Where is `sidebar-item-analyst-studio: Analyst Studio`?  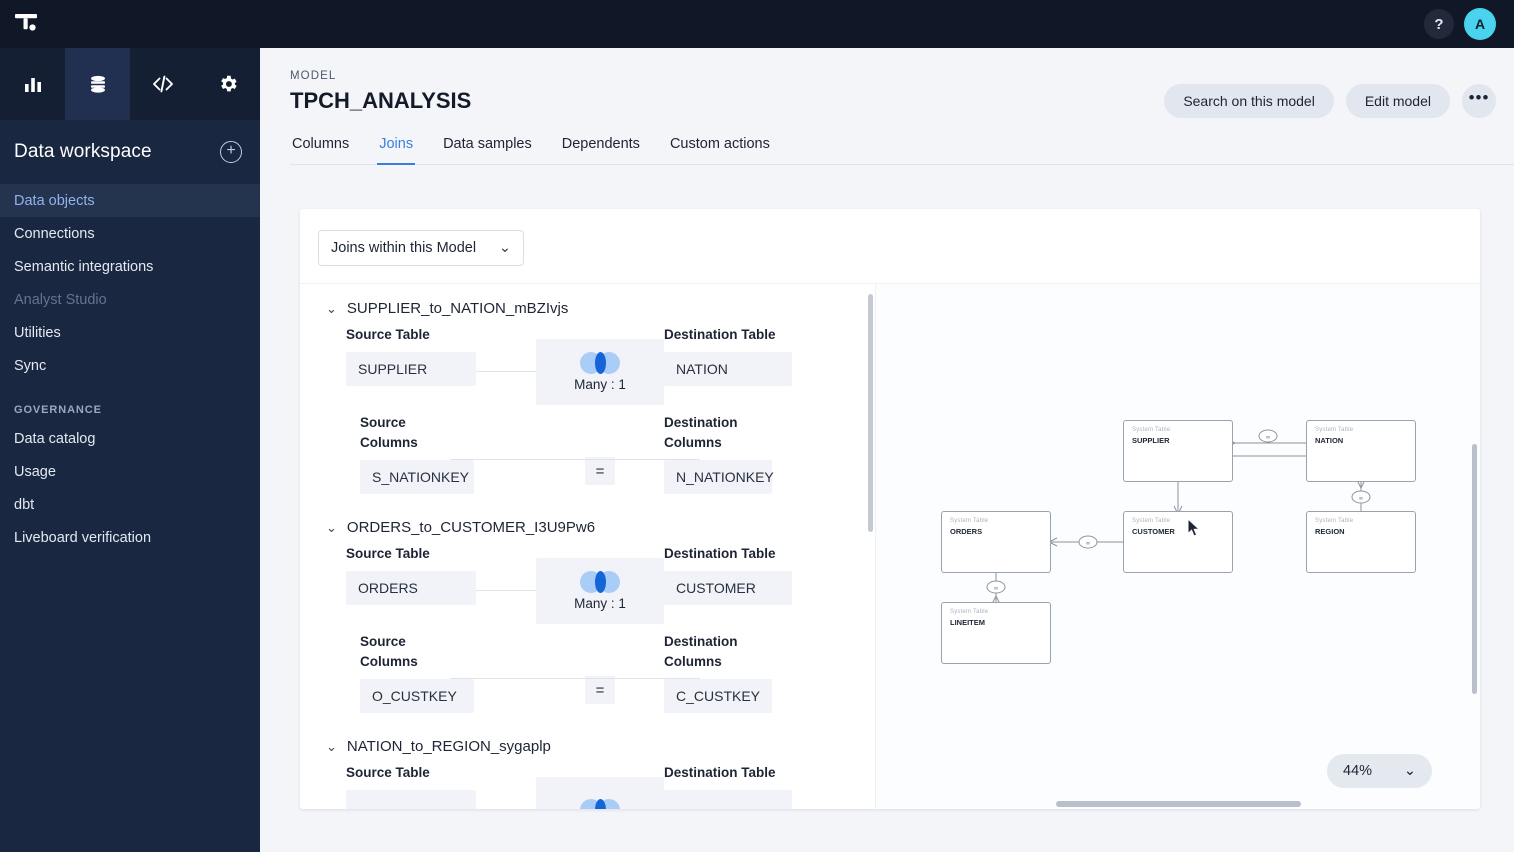 sidebar-item-analyst-studio: Analyst Studio is located at coordinates (130, 299).